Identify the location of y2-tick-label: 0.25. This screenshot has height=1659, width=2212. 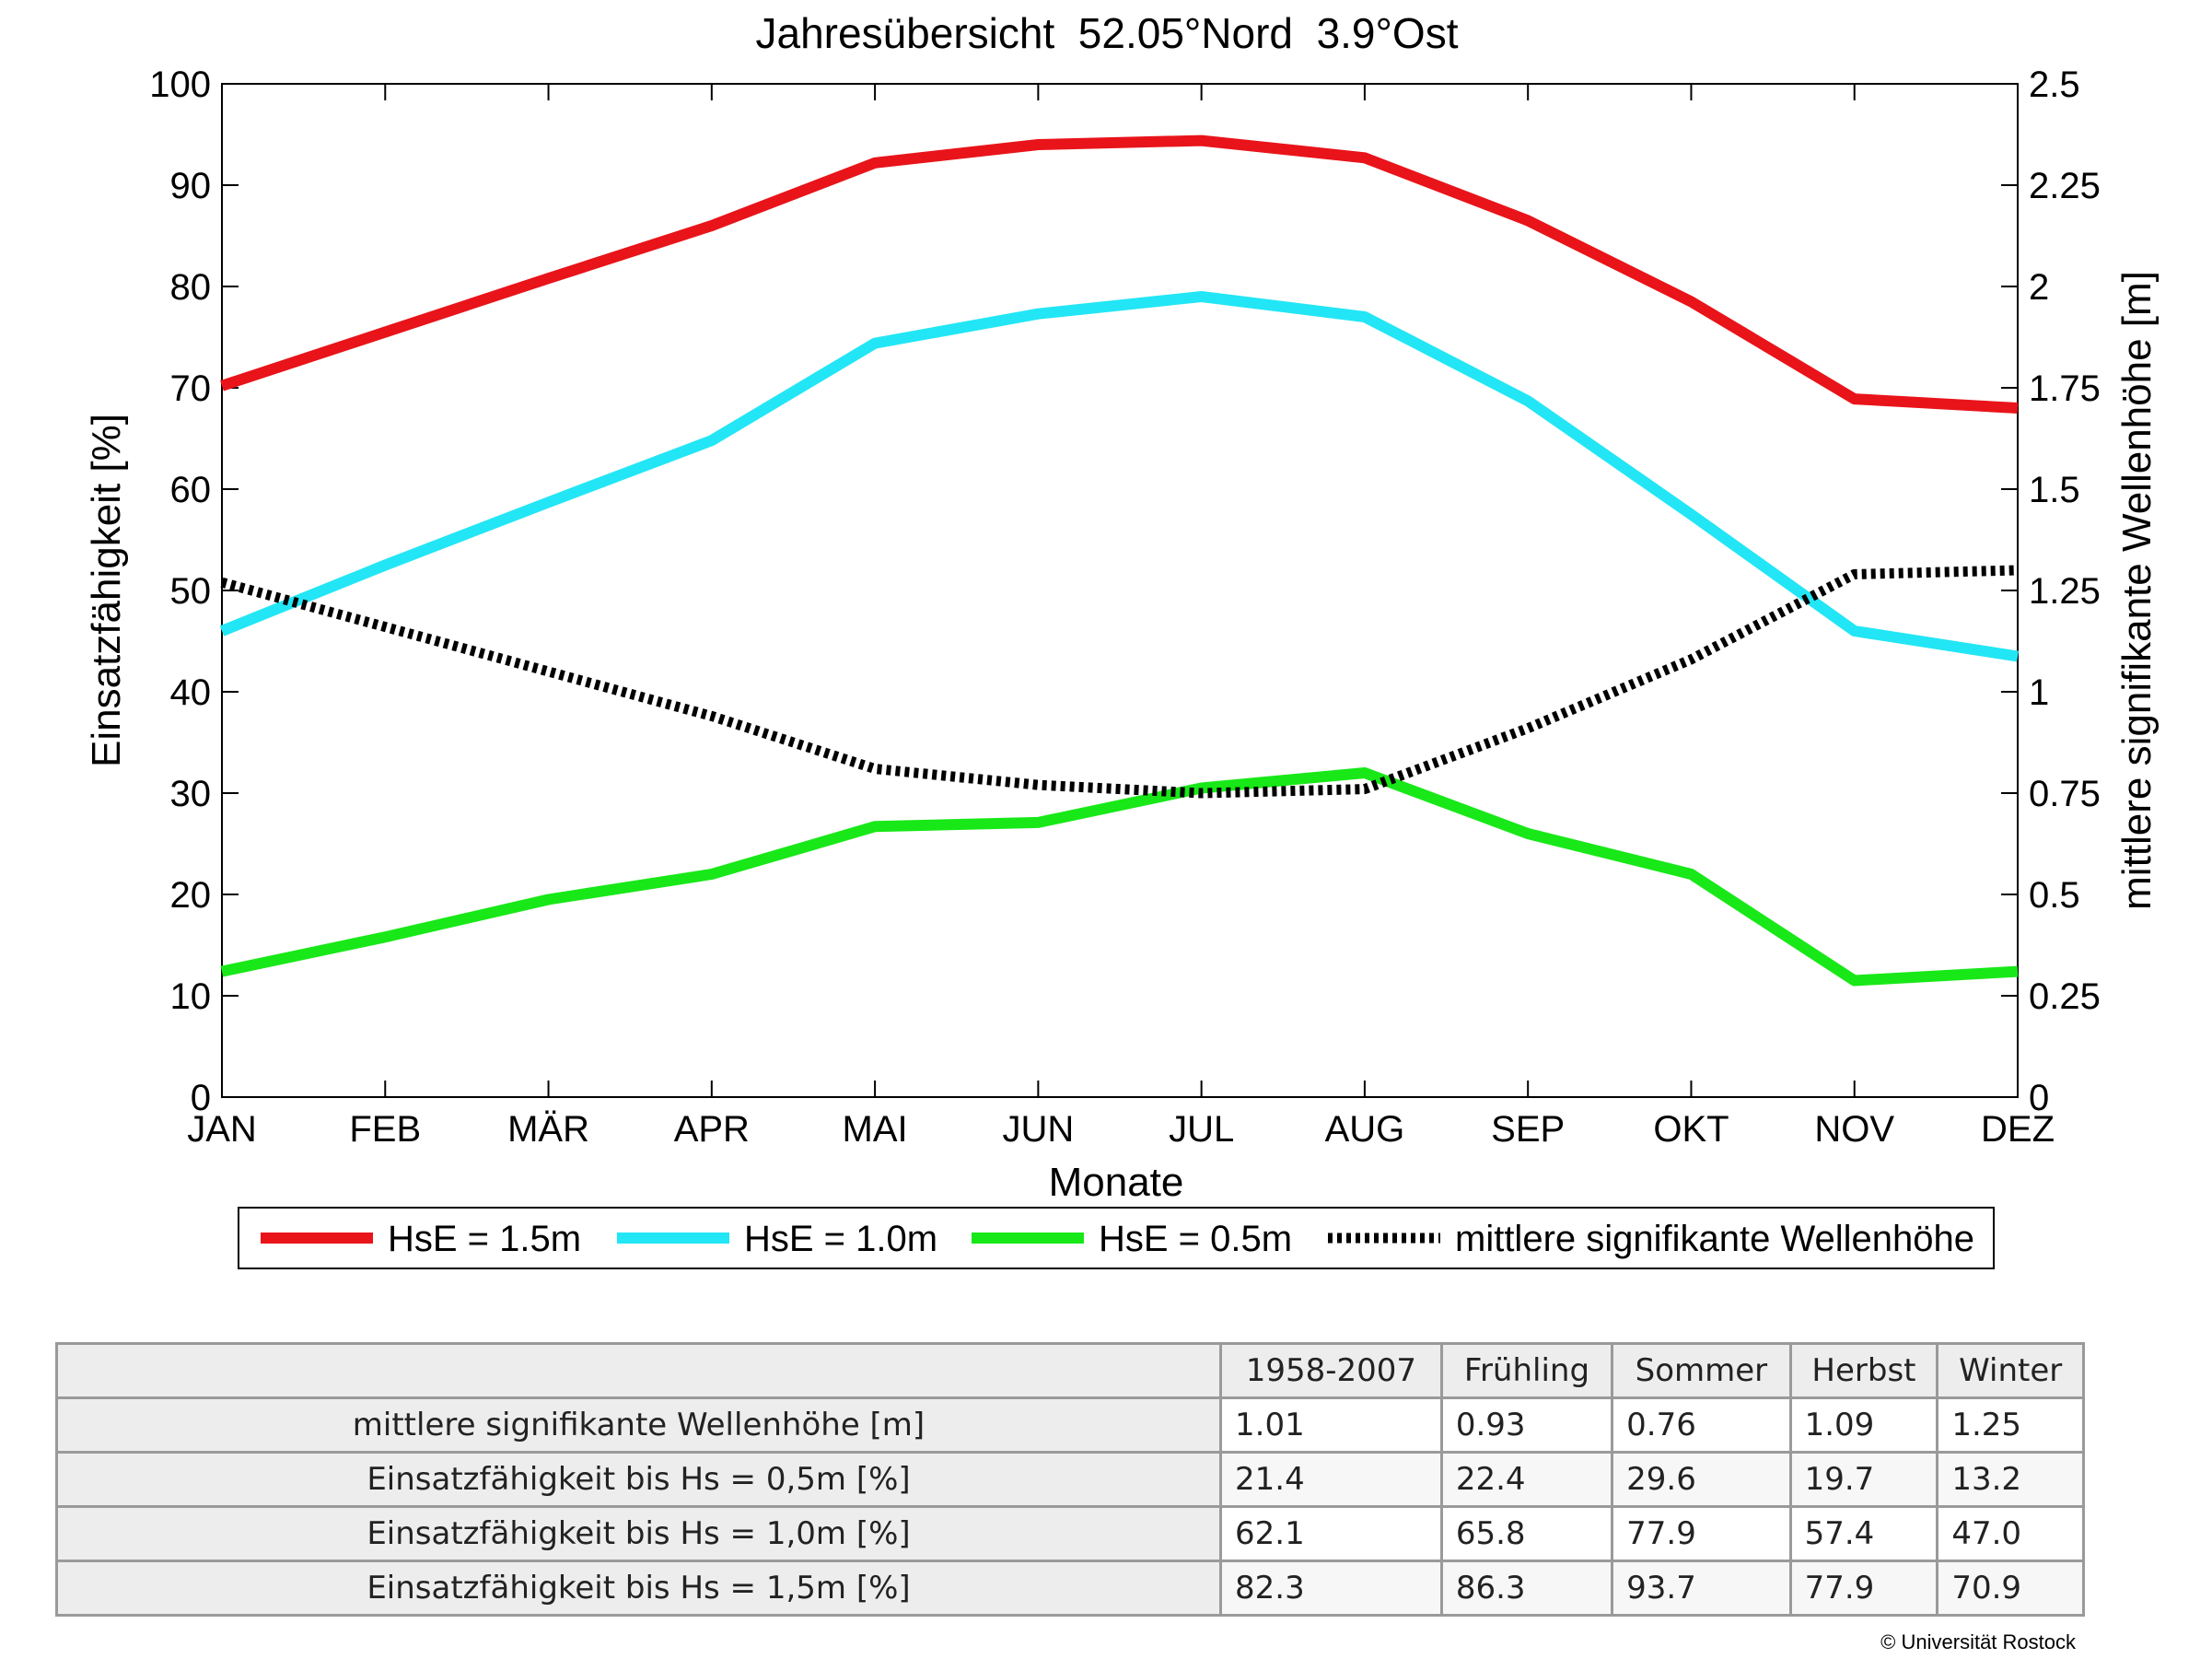
(2065, 996).